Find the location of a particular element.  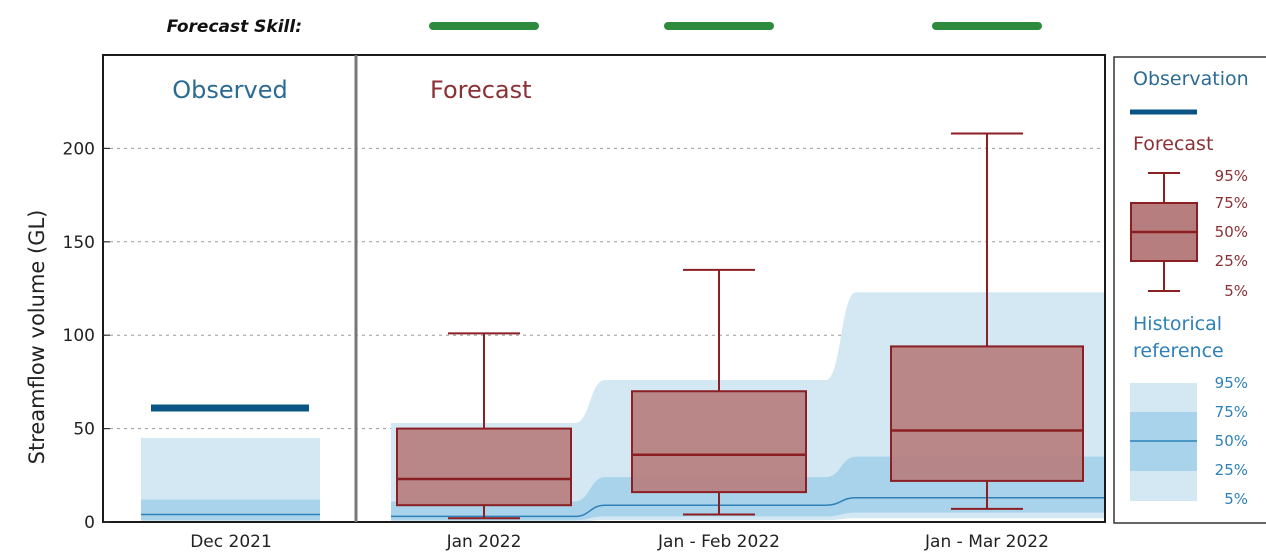

observed-section-label: Observed is located at coordinates (229, 90).